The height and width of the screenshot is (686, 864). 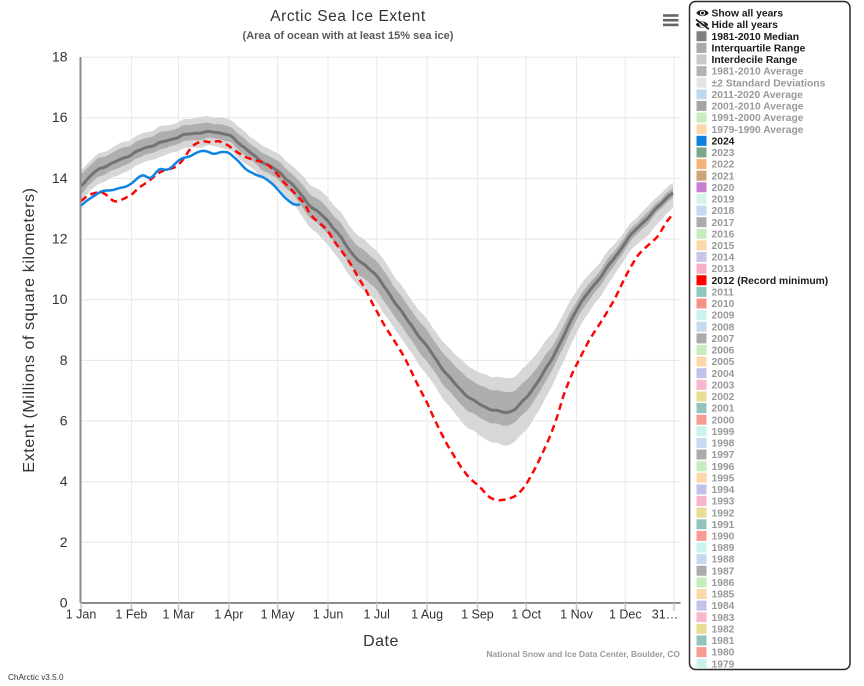 I want to click on svg-text: 4, so click(x=64, y=481).